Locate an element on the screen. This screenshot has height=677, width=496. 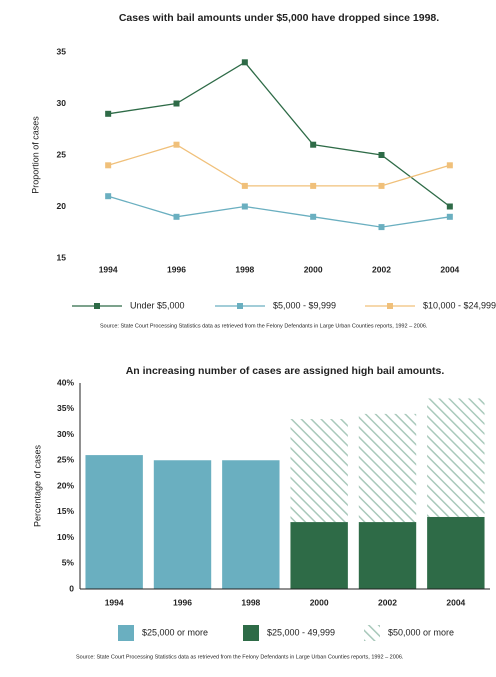
y-axis-label: Percentage of cases is located at coordinates (37, 485).